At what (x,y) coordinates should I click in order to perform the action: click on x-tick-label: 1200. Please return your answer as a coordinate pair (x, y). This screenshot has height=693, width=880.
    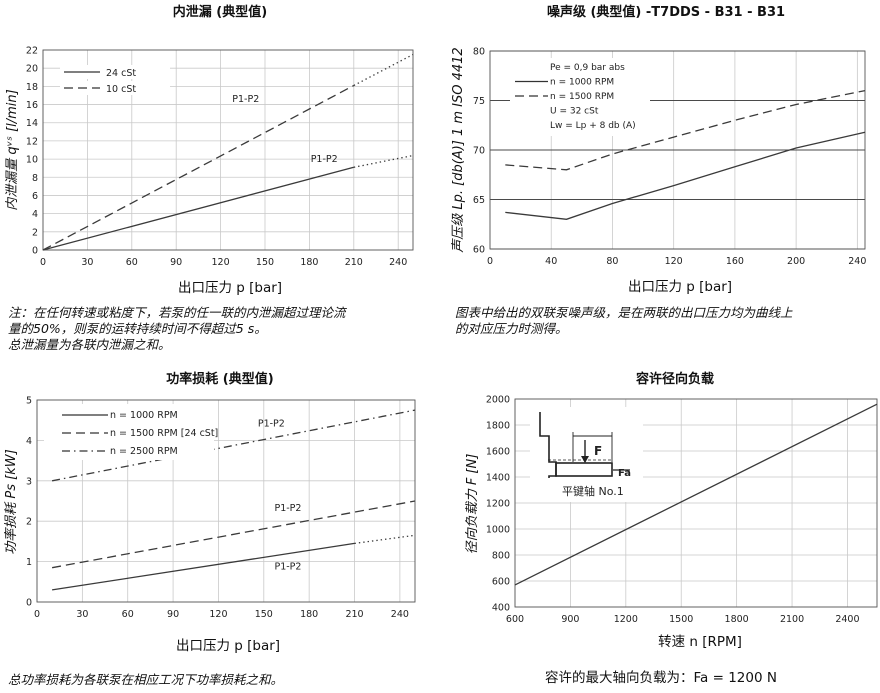
    Looking at the image, I should click on (626, 619).